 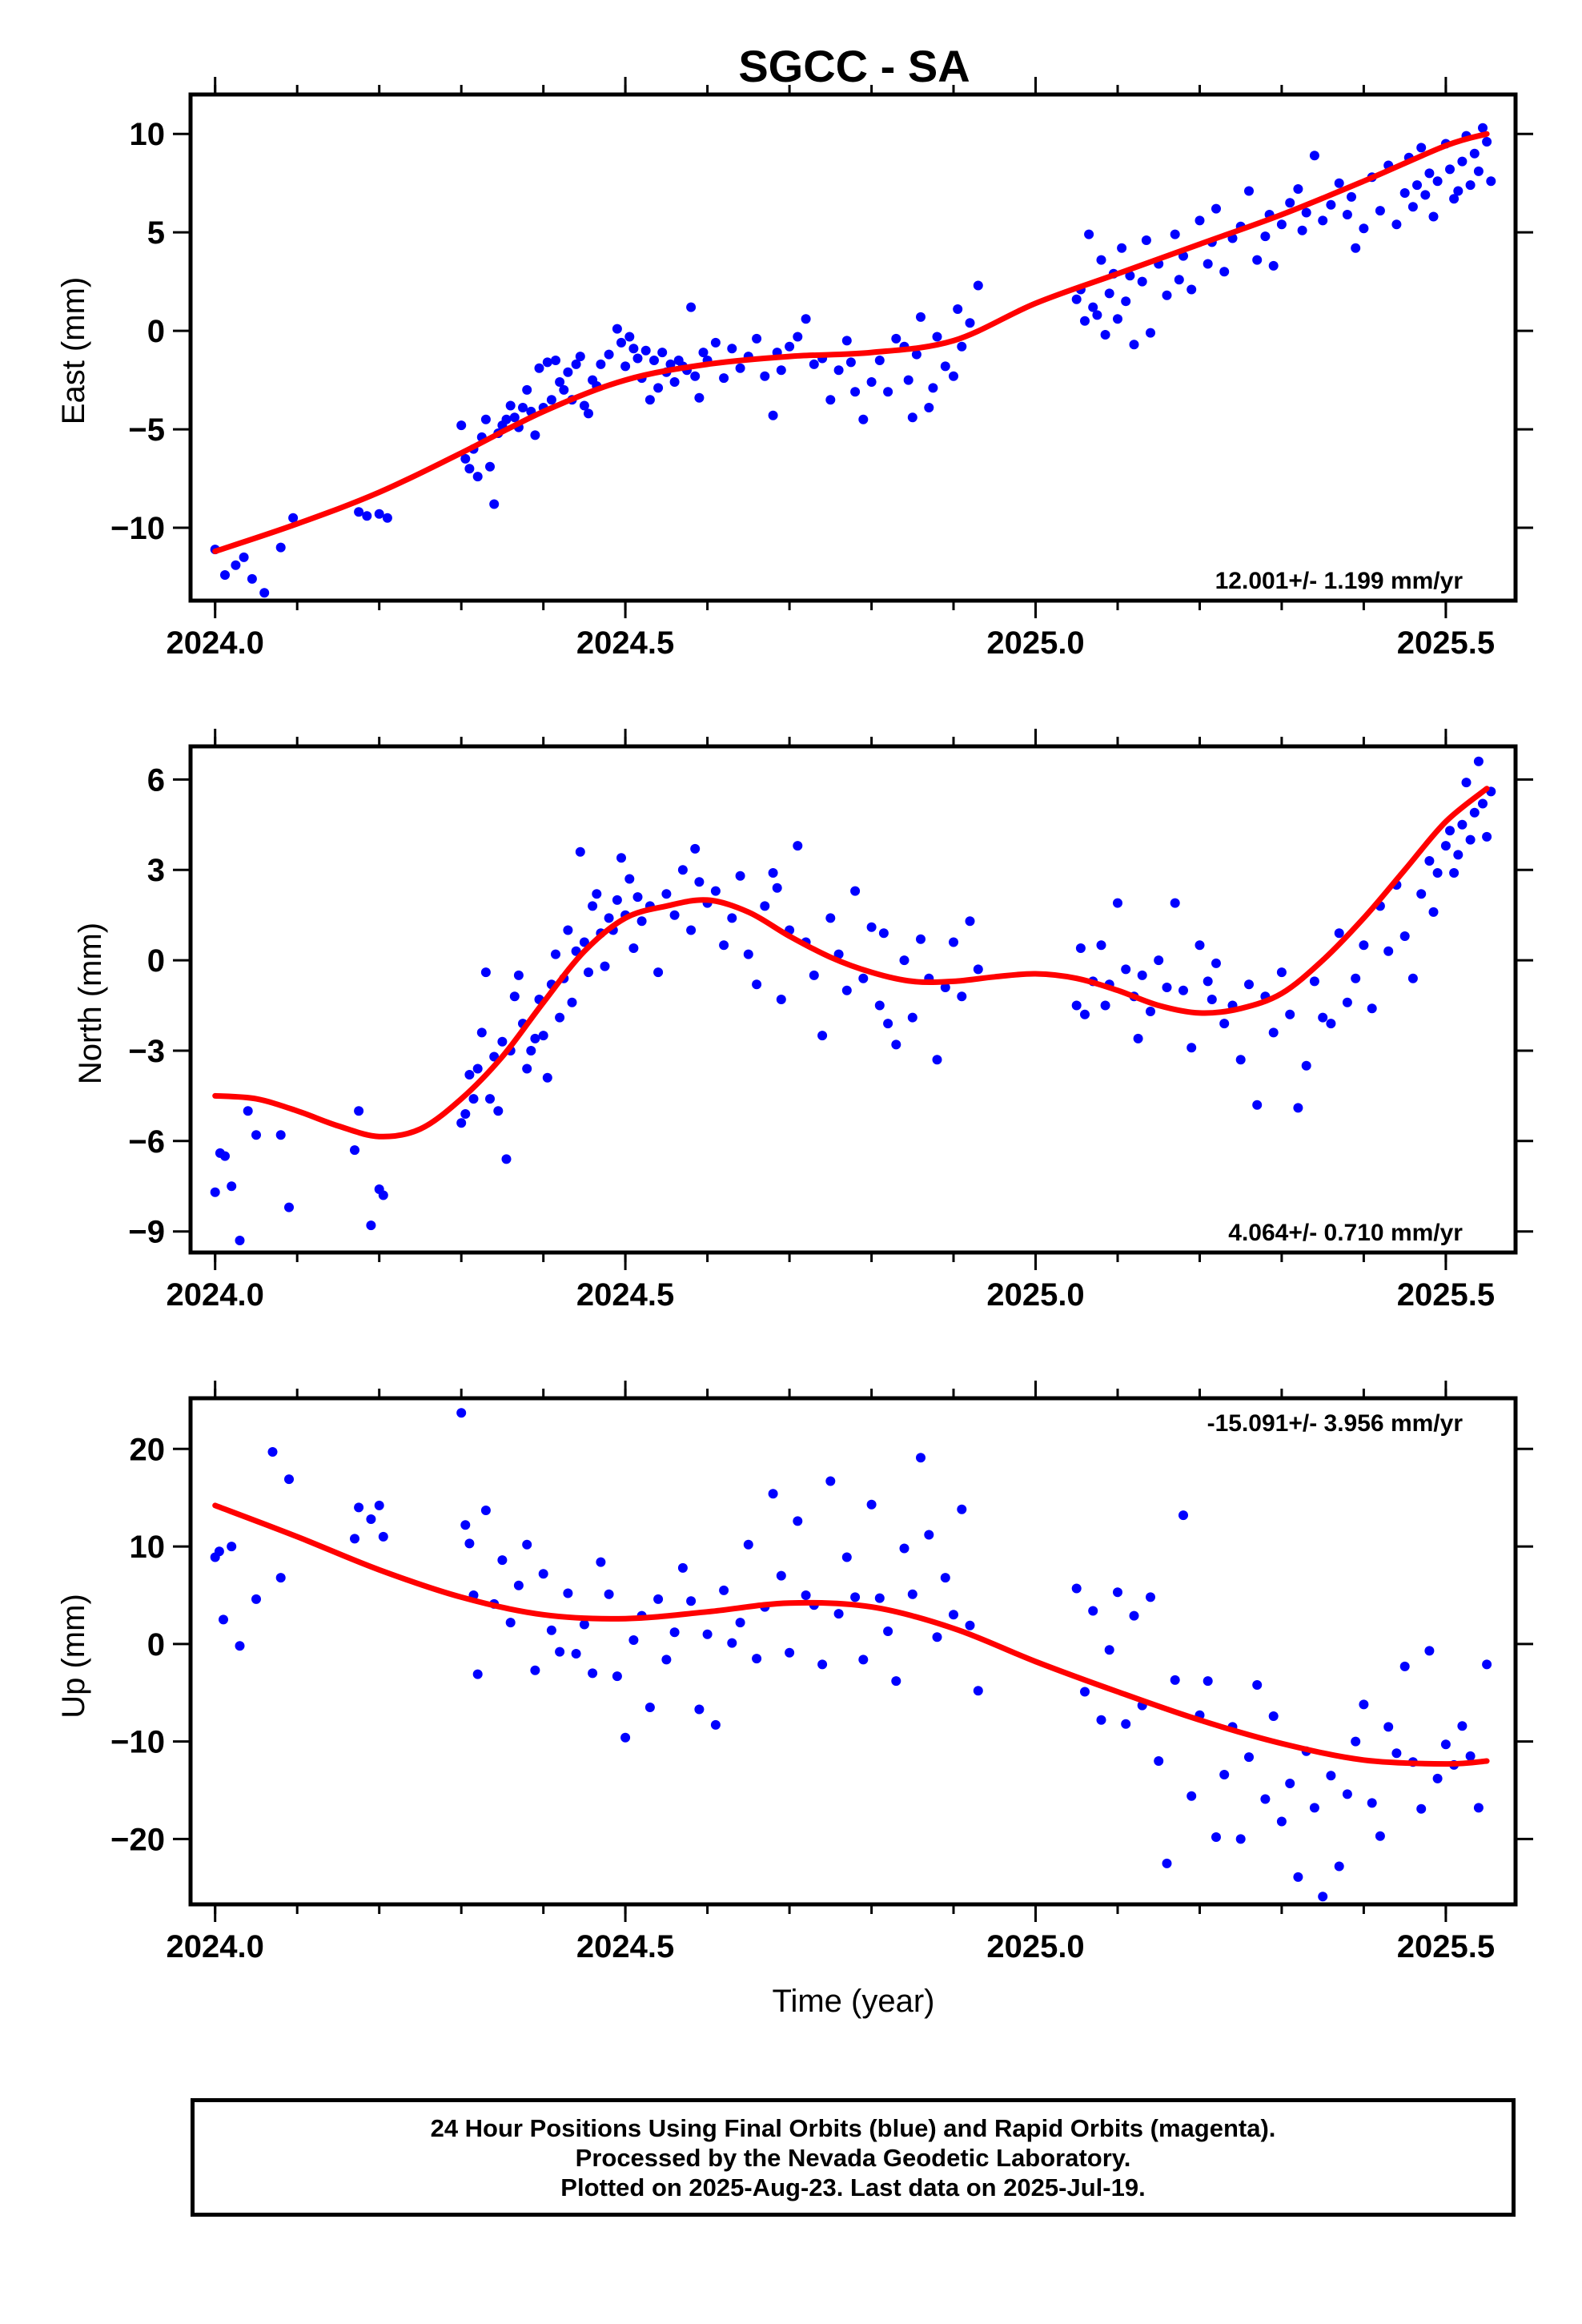 I want to click on y-tick-label: 3, so click(x=156, y=870).